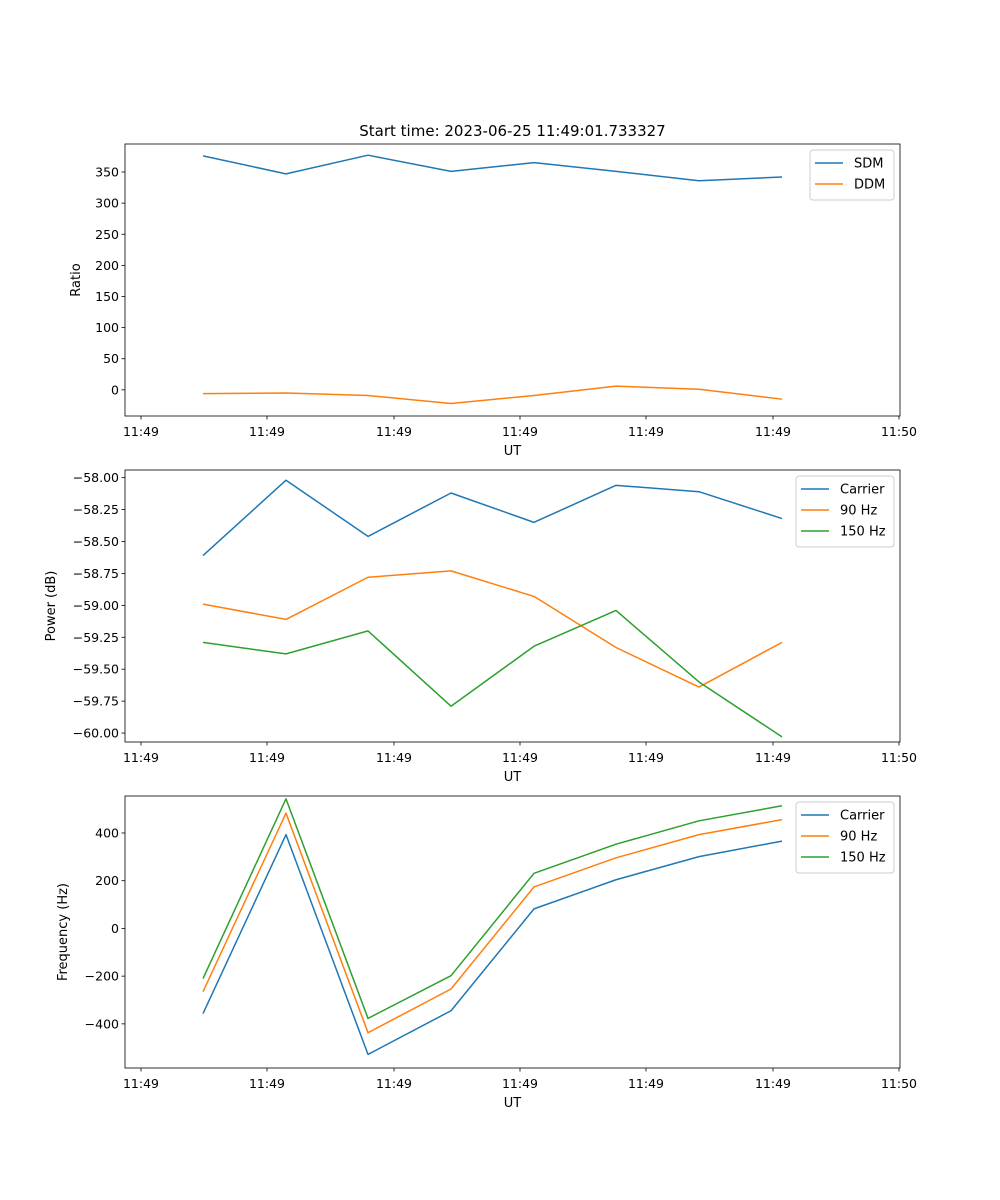 Image resolution: width=1000 pixels, height=1200 pixels. What do you see at coordinates (869, 185) in the screenshot?
I see `legend-label: DDM` at bounding box center [869, 185].